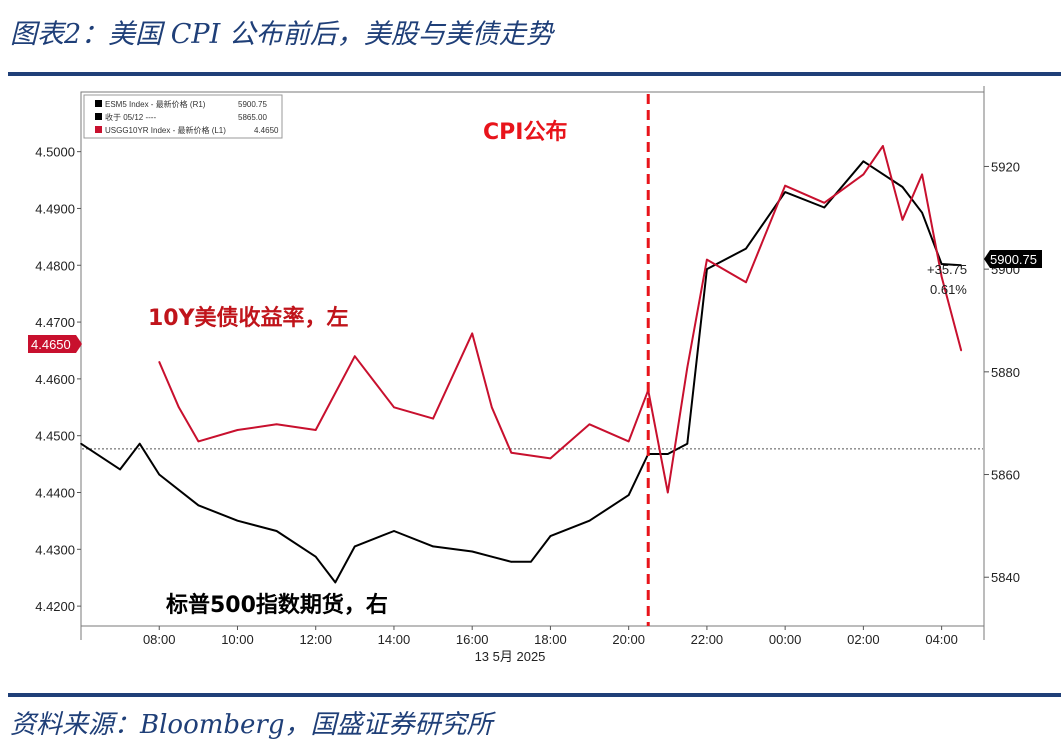 This screenshot has height=751, width=1063. I want to click on bottom-divider, so click(534, 695).